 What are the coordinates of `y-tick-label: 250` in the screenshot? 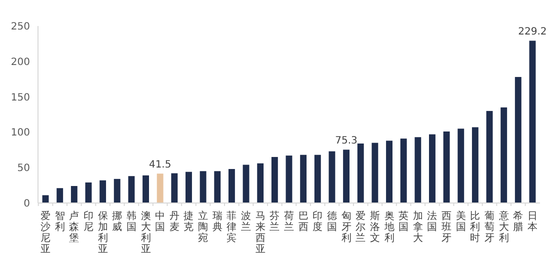 It's located at (20, 27).